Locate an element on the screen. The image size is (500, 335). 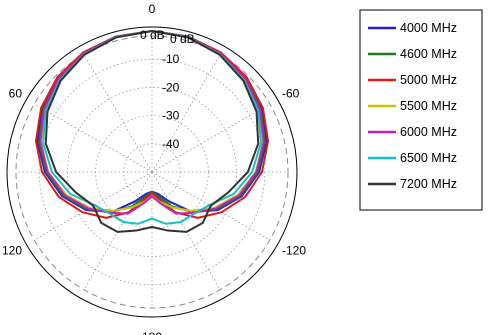
ring-label: -40 is located at coordinates (171, 144).